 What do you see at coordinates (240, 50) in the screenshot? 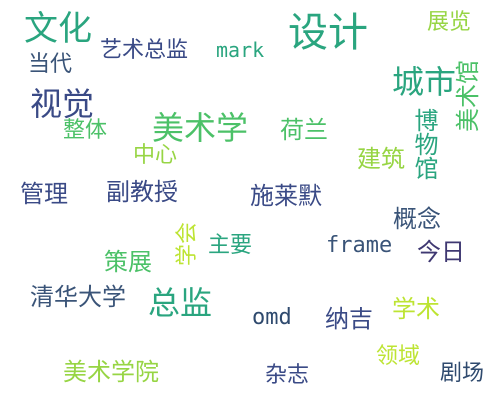
I see `word-mark: mark` at bounding box center [240, 50].